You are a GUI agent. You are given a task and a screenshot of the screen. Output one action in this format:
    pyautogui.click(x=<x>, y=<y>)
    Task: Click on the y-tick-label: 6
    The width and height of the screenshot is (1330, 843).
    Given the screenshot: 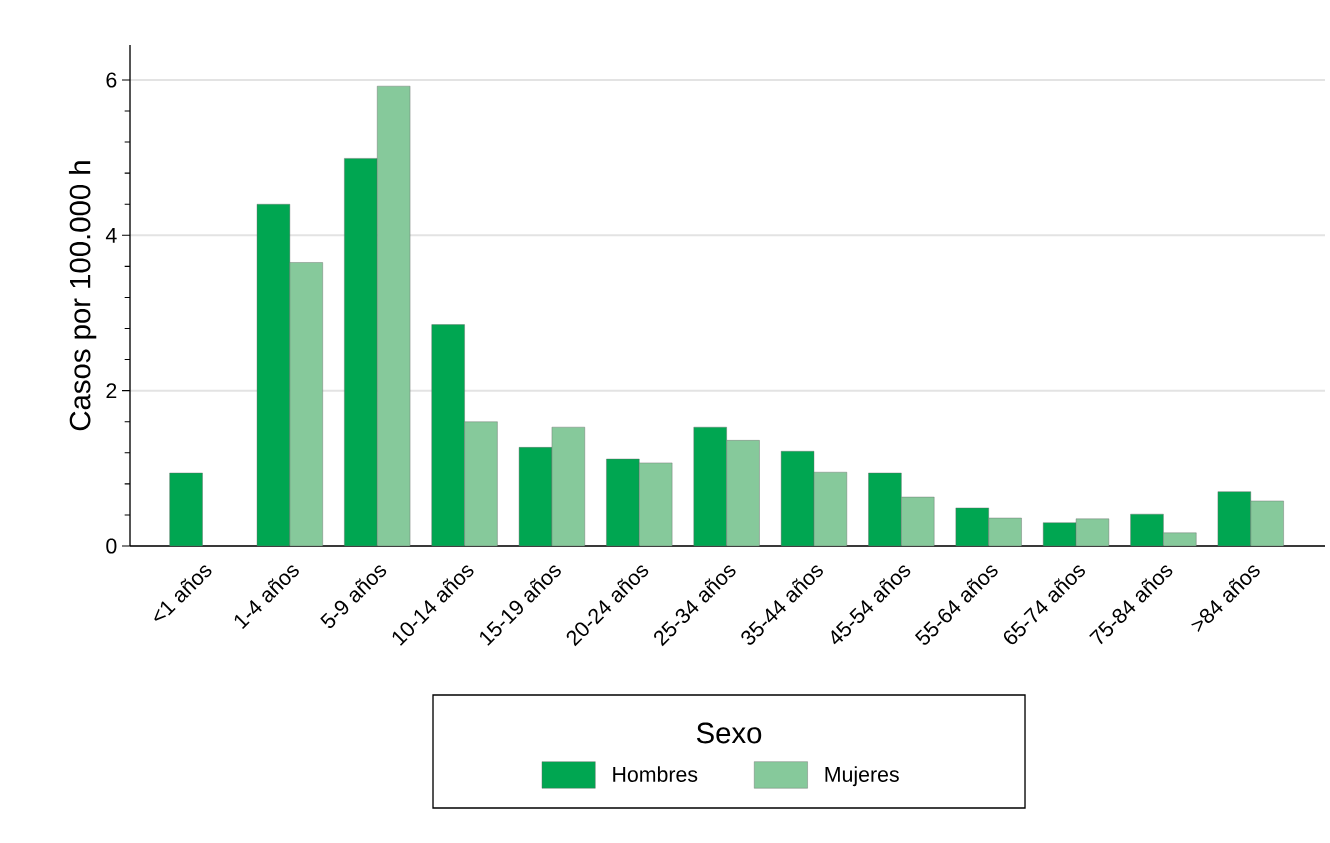 What is the action you would take?
    pyautogui.click(x=111, y=80)
    